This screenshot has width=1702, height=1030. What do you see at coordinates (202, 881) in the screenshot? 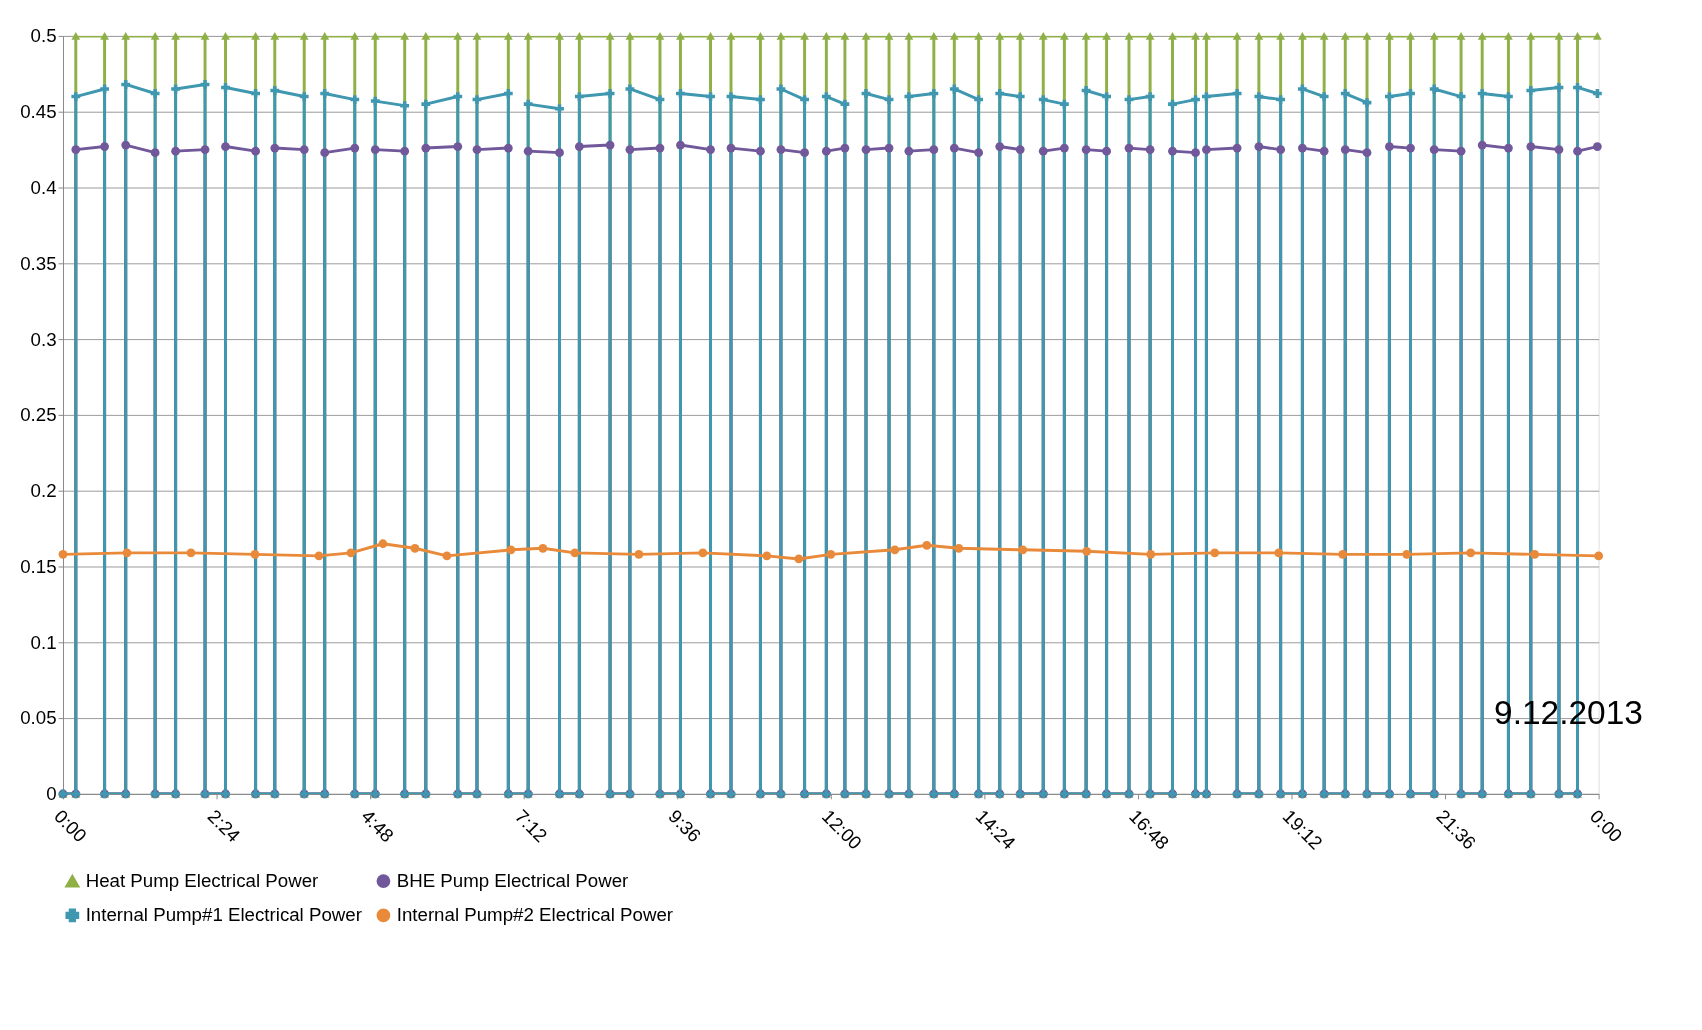
I see `legend-label: Heat Pump Electrical Power` at bounding box center [202, 881].